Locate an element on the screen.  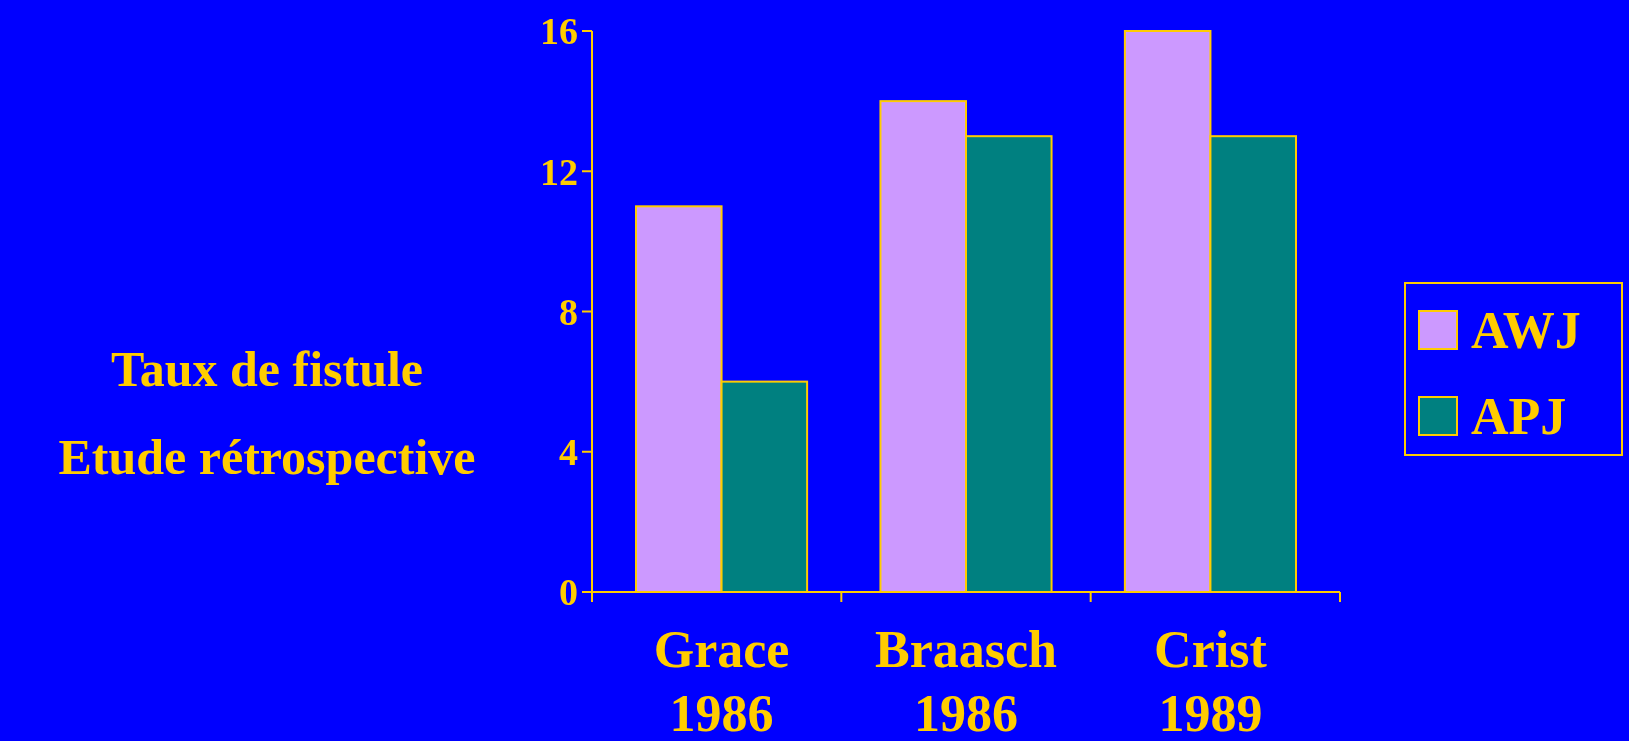
legend-label: APJ is located at coordinates (1519, 417).